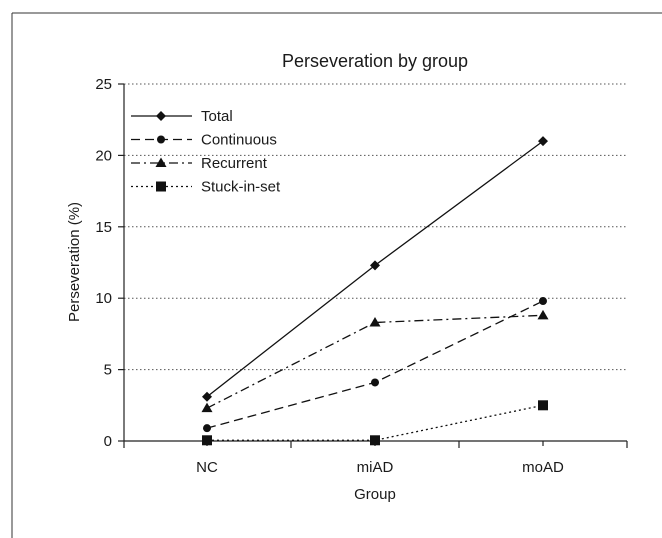 The width and height of the screenshot is (662, 538). What do you see at coordinates (103, 84) in the screenshot?
I see `y-tick-label-25: 25` at bounding box center [103, 84].